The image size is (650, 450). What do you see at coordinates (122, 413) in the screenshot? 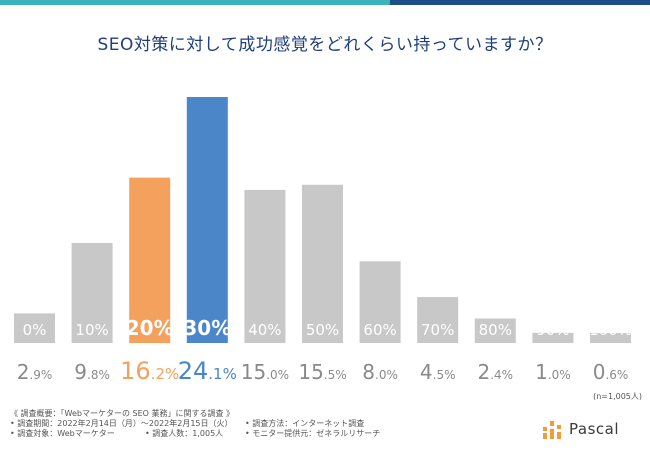
I see `notes-heading: 《 調査概要：「Webマーケターの SEO 業務」に関する調査 》` at bounding box center [122, 413].